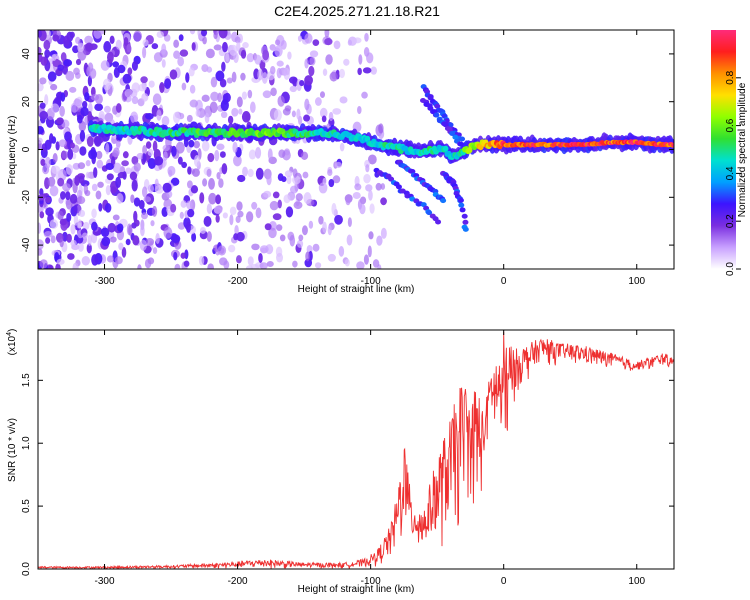 This screenshot has height=600, width=750. Describe the element at coordinates (636, 581) in the screenshot. I see `snr-x-tick-label: 100` at that location.